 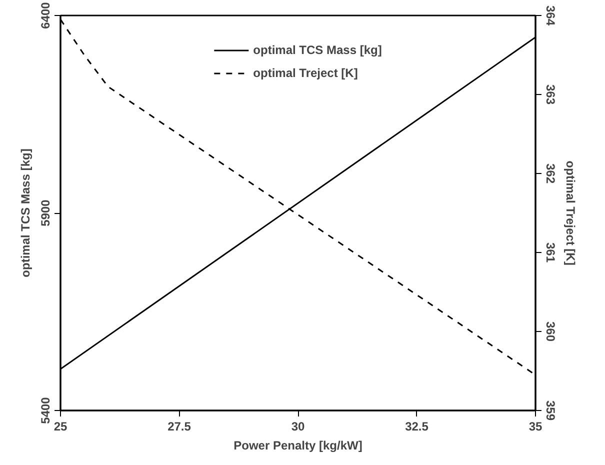 What do you see at coordinates (551, 410) in the screenshot?
I see `y2-tick-label: 359` at bounding box center [551, 410].